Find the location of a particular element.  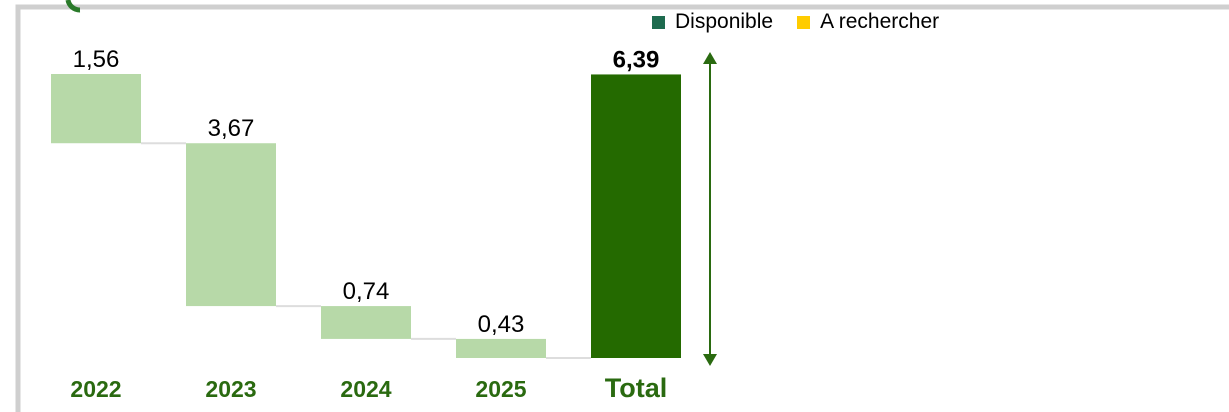

value-label: 0,74 is located at coordinates (366, 291).